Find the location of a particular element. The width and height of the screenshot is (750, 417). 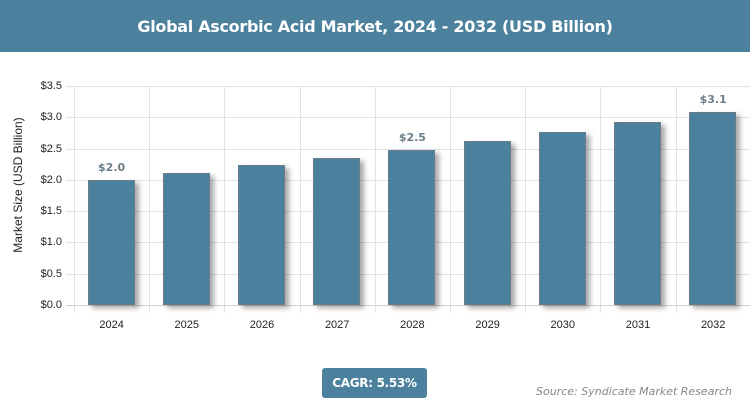

x-axis is located at coordinates (408, 305).